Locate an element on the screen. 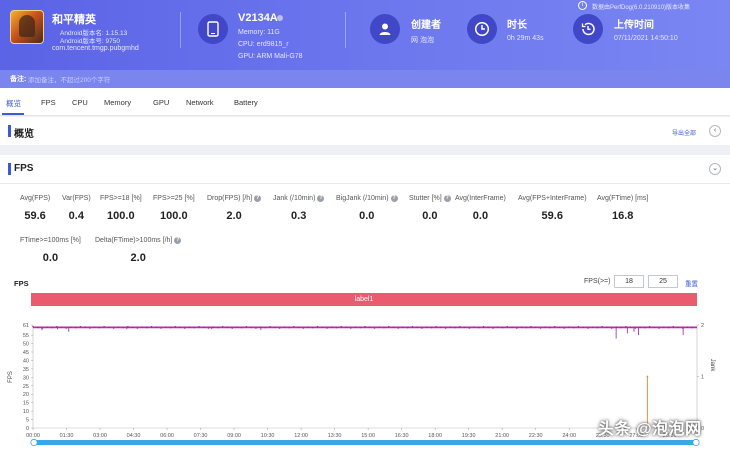 The image size is (730, 450). reset-link: 重置 is located at coordinates (691, 284).